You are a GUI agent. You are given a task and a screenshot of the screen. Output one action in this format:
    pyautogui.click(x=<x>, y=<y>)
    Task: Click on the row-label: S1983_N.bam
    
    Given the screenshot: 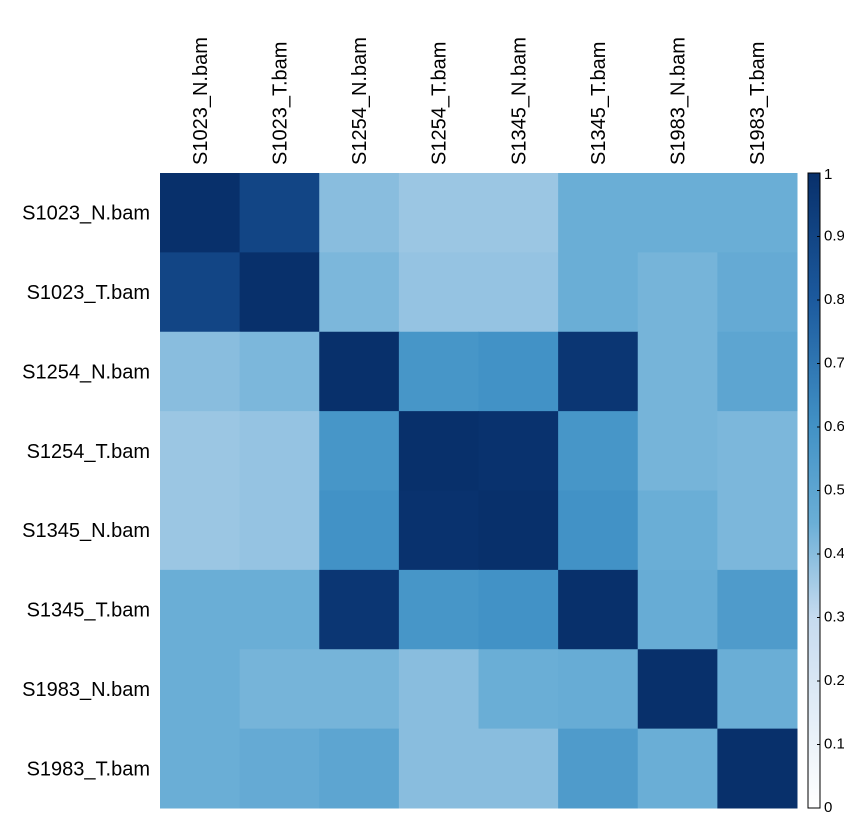 What is the action you would take?
    pyautogui.click(x=86, y=690)
    